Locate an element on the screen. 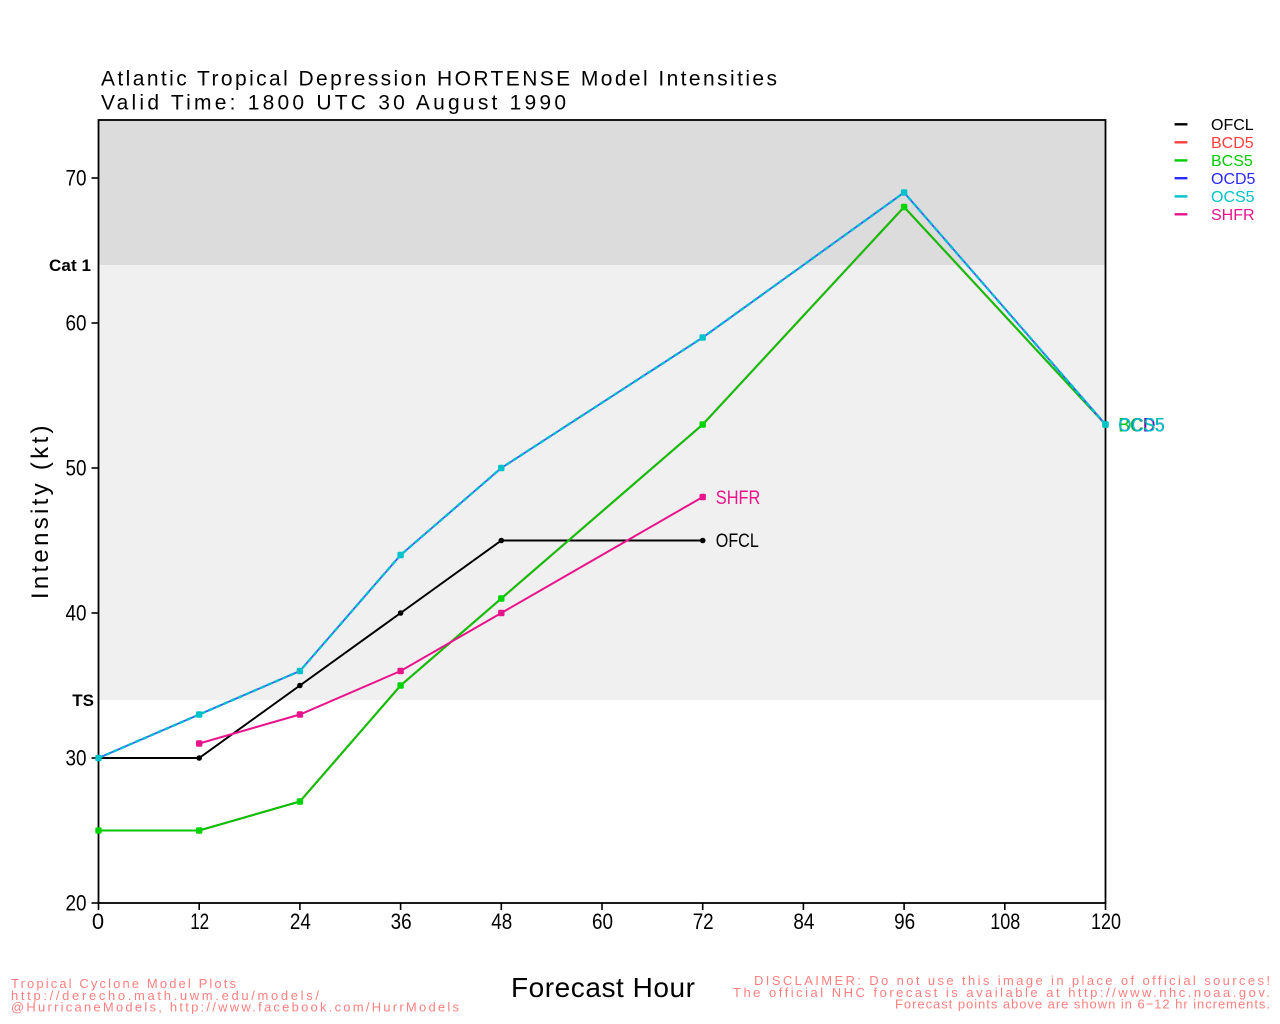 This screenshot has height=1024, width=1280. svg-text: Intensity (kt) is located at coordinates (40, 510).